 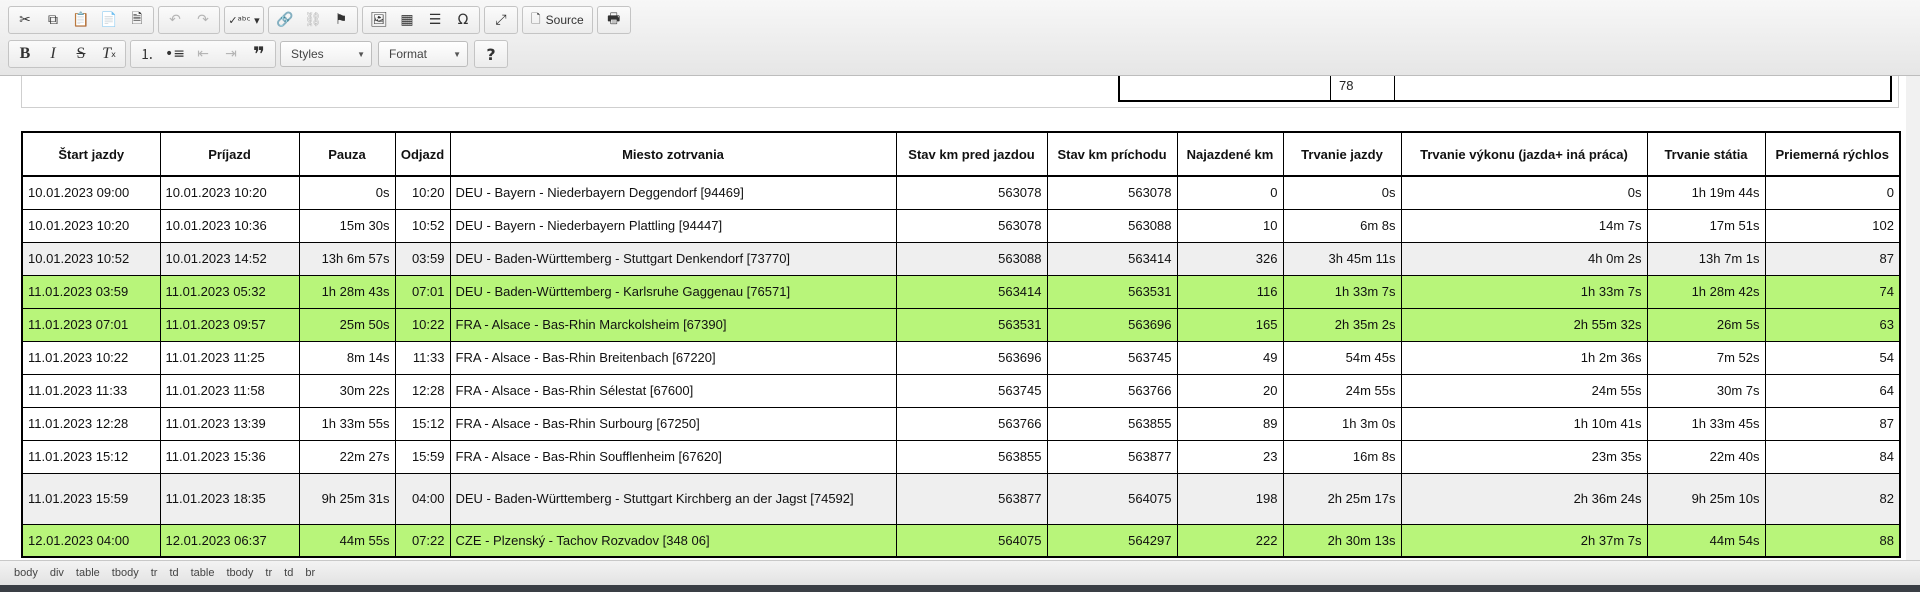 I want to click on table-cell: 563855, so click(x=971, y=456).